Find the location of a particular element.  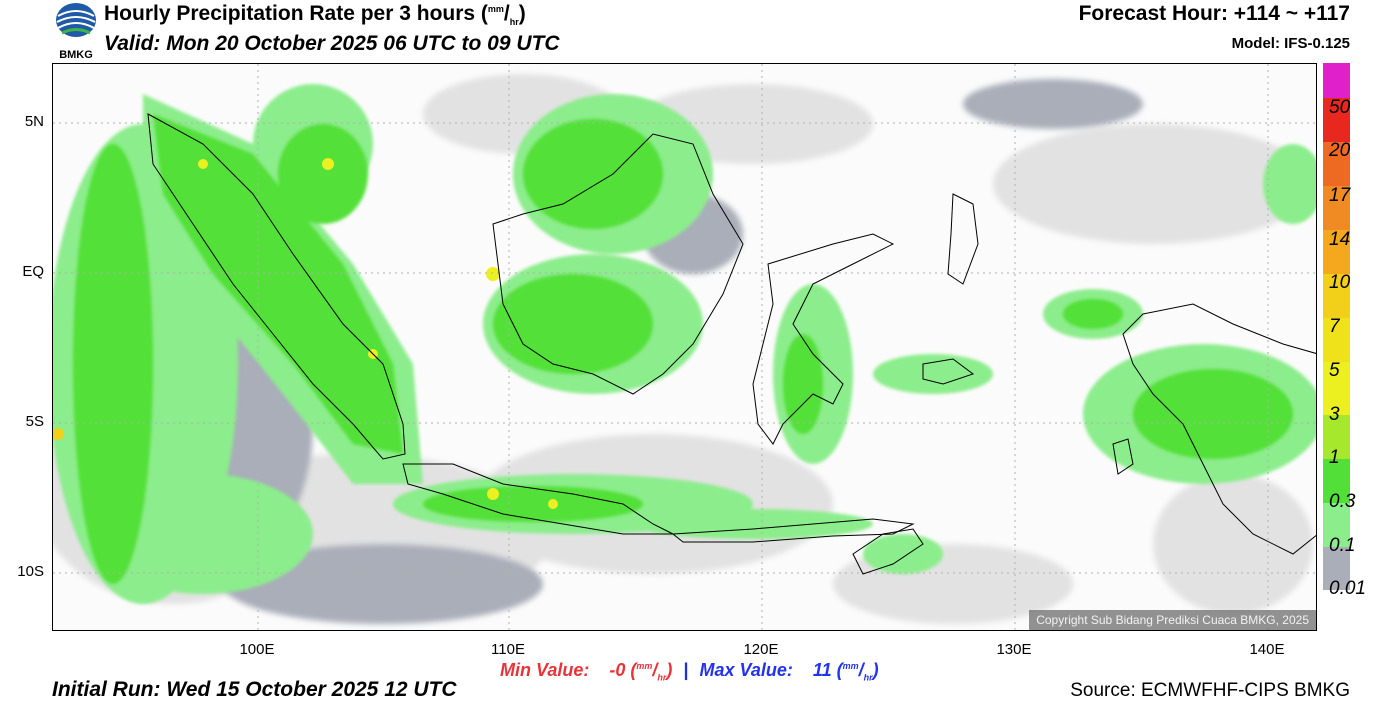

lon-label-110e: 110E is located at coordinates (508, 649).